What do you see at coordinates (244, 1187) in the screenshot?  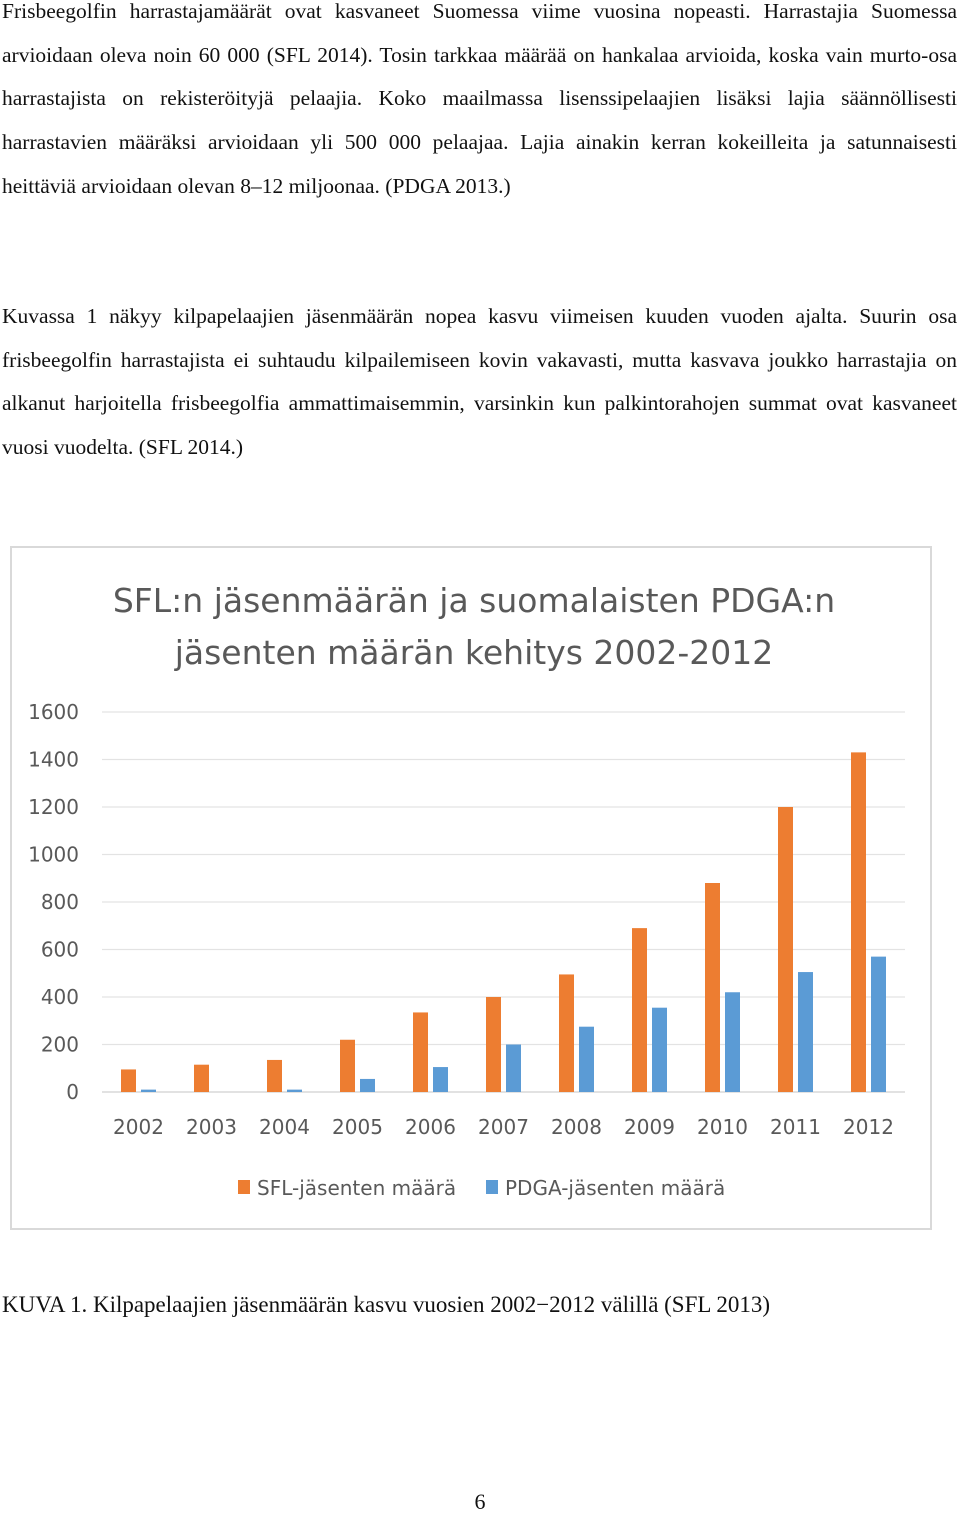 I see `legend-swatch-sfl` at bounding box center [244, 1187].